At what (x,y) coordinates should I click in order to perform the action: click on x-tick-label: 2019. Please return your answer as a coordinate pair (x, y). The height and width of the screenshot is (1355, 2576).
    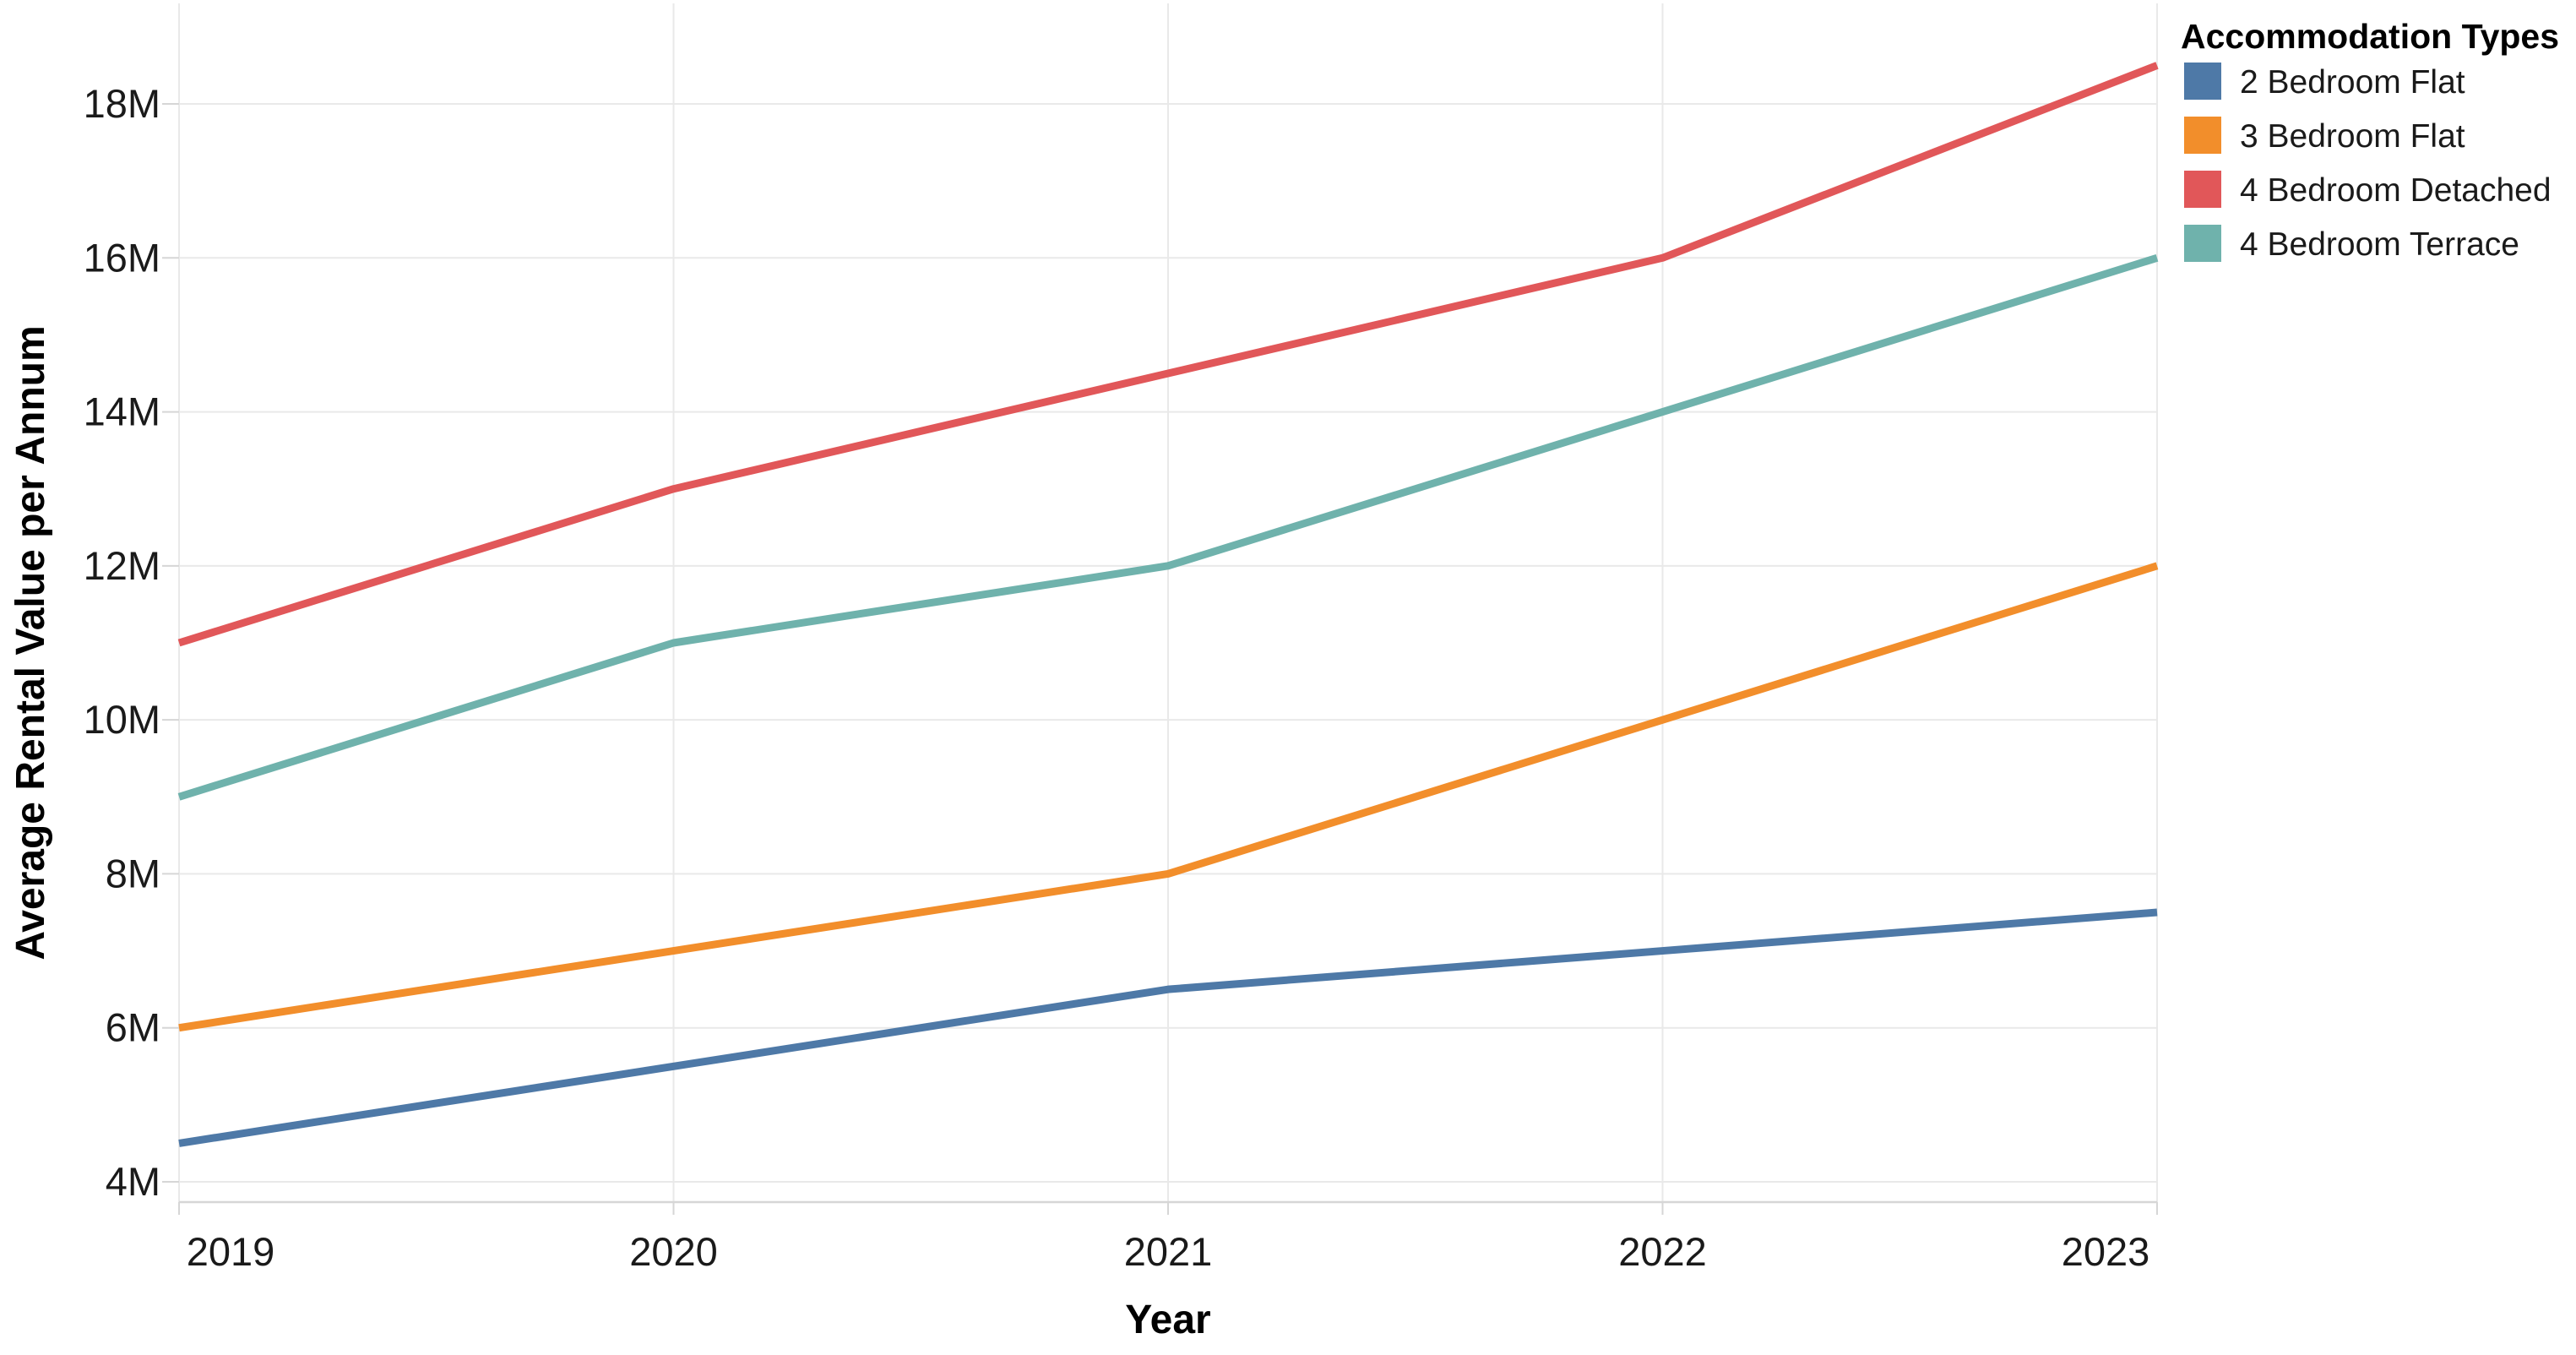
    Looking at the image, I should click on (231, 1251).